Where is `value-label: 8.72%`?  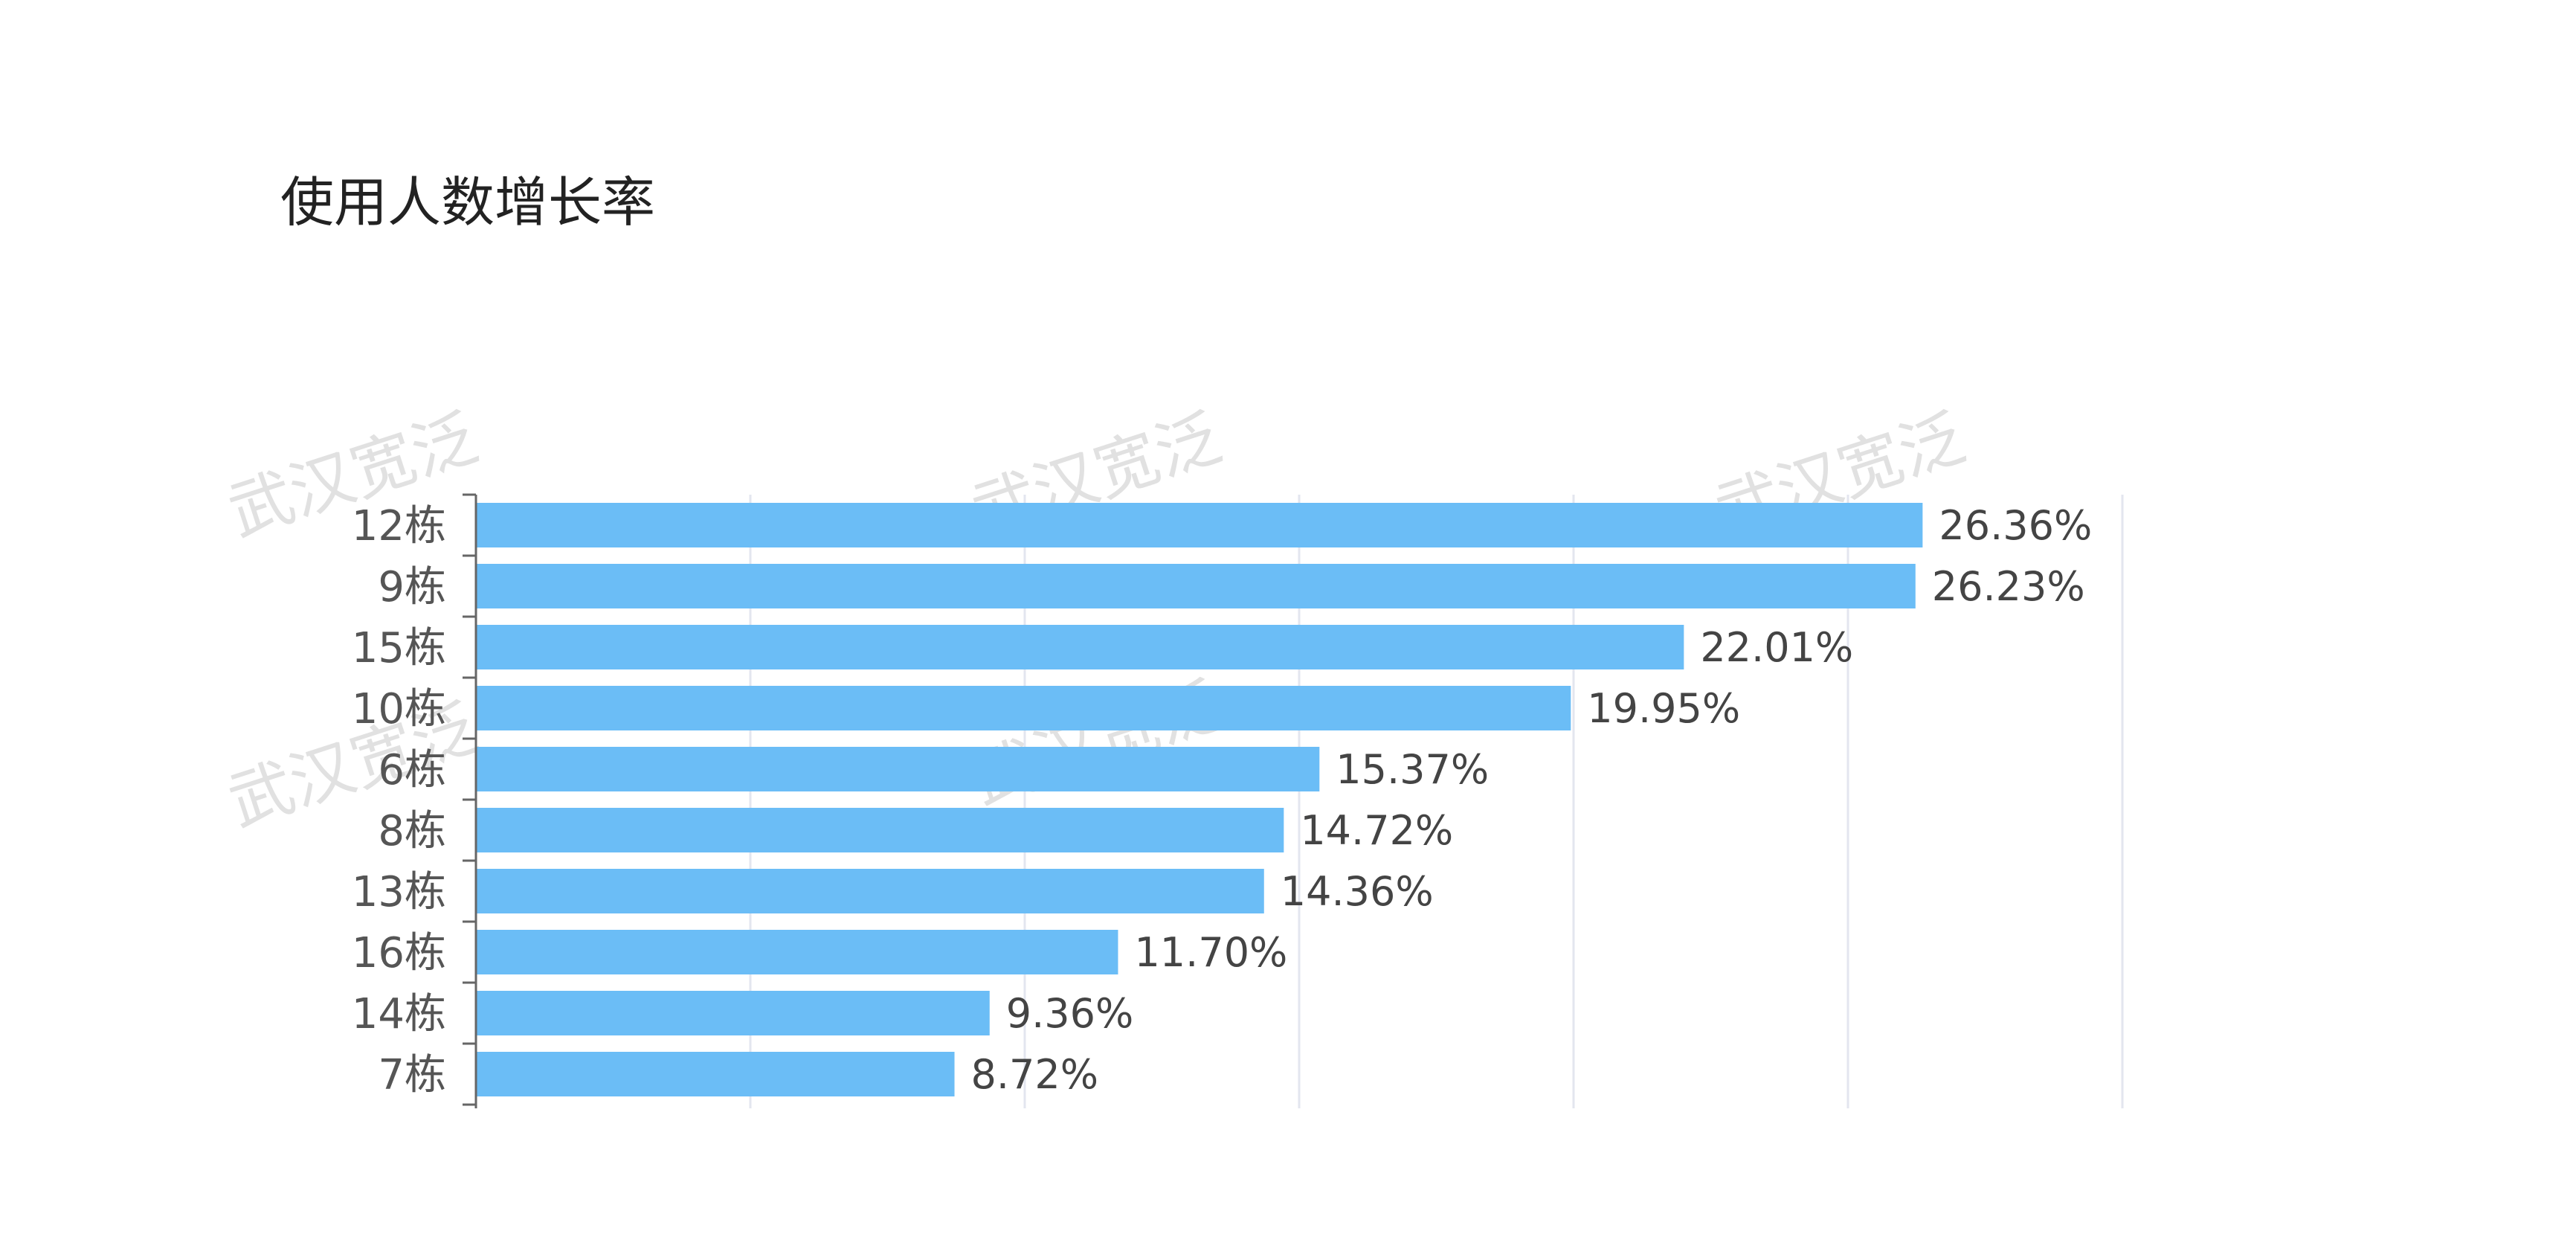
value-label: 8.72% is located at coordinates (1035, 1074).